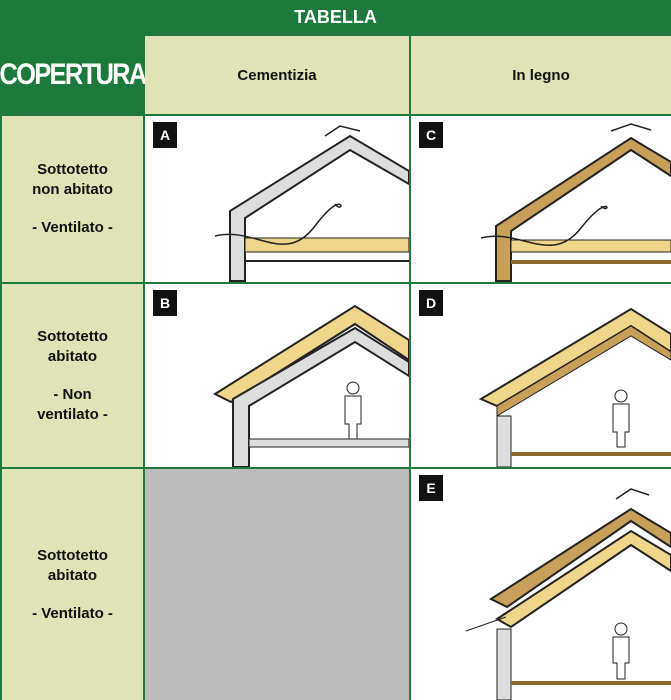 The height and width of the screenshot is (700, 671). What do you see at coordinates (165, 303) in the screenshot?
I see `panel-tag: B` at bounding box center [165, 303].